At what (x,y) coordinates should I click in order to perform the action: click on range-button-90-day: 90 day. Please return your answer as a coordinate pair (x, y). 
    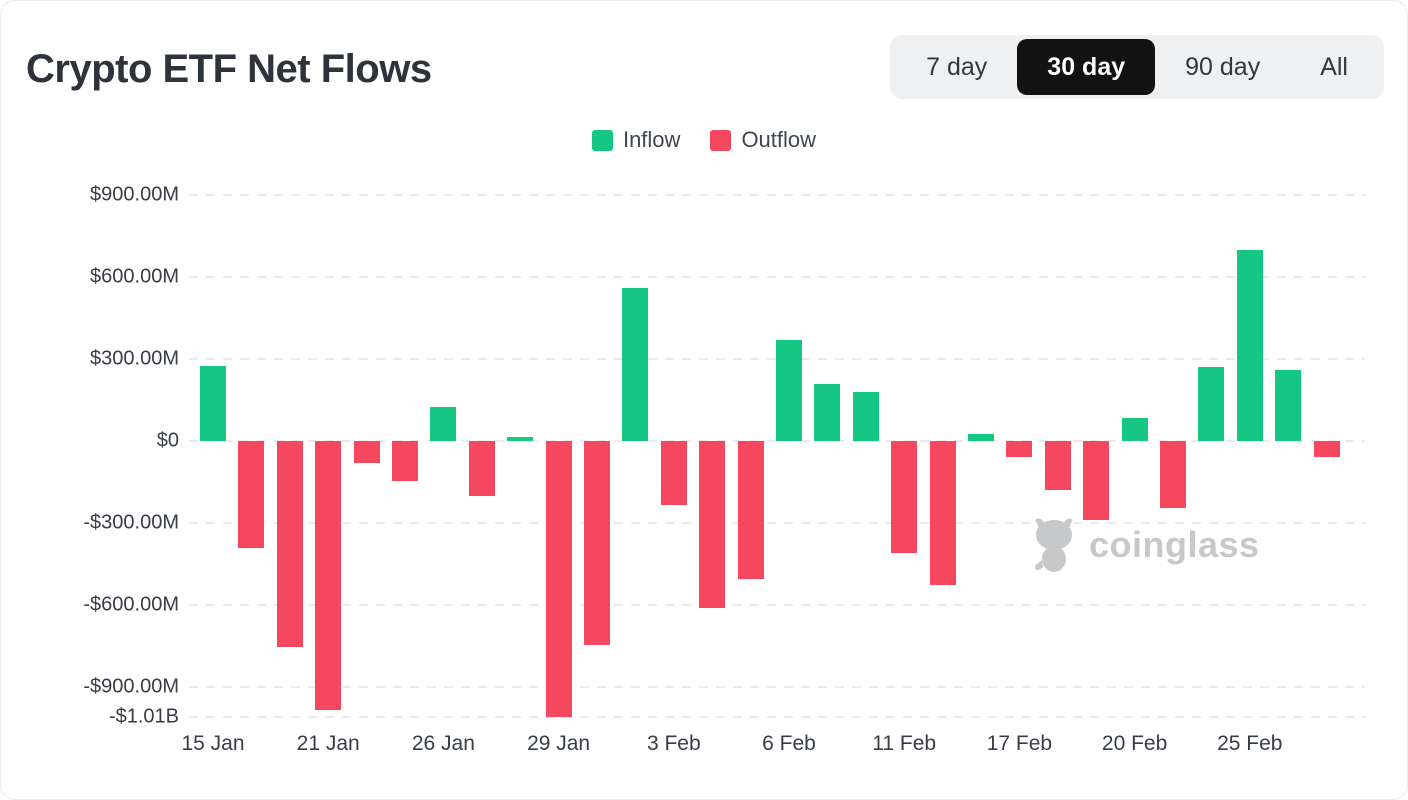
    Looking at the image, I should click on (1222, 67).